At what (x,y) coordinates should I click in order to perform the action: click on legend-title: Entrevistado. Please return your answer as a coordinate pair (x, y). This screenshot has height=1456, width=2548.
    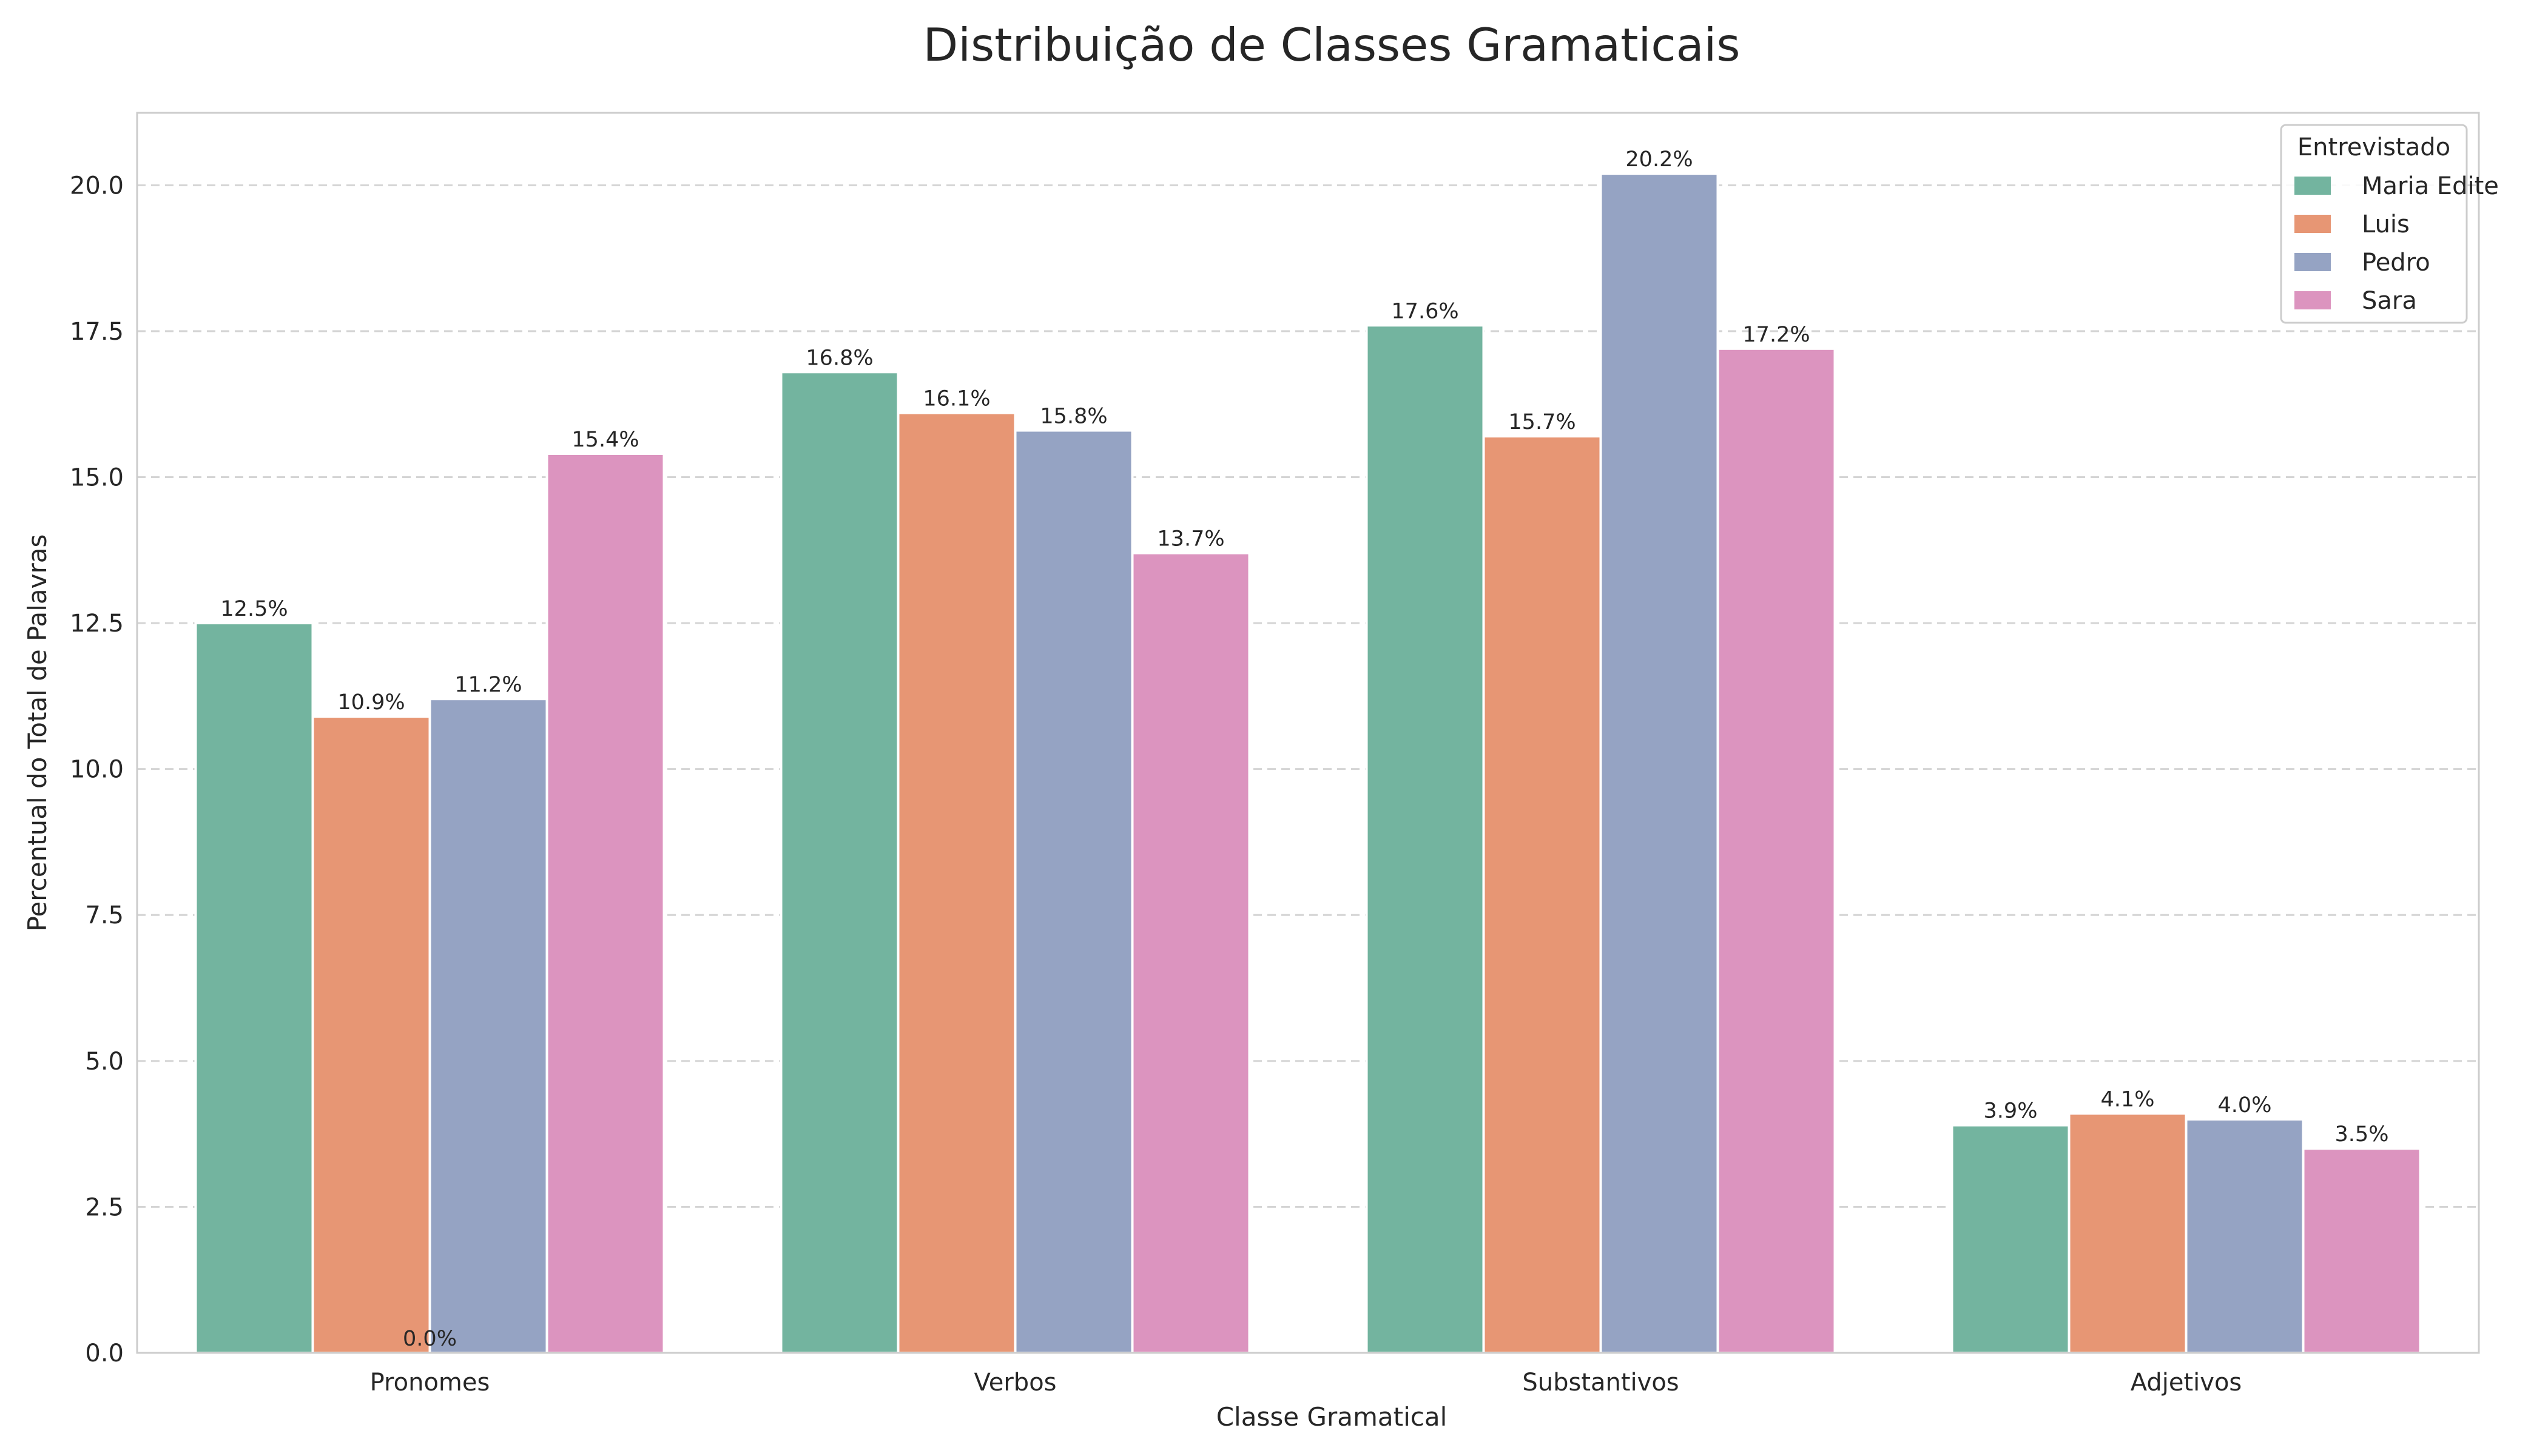
    Looking at the image, I should click on (2373, 147).